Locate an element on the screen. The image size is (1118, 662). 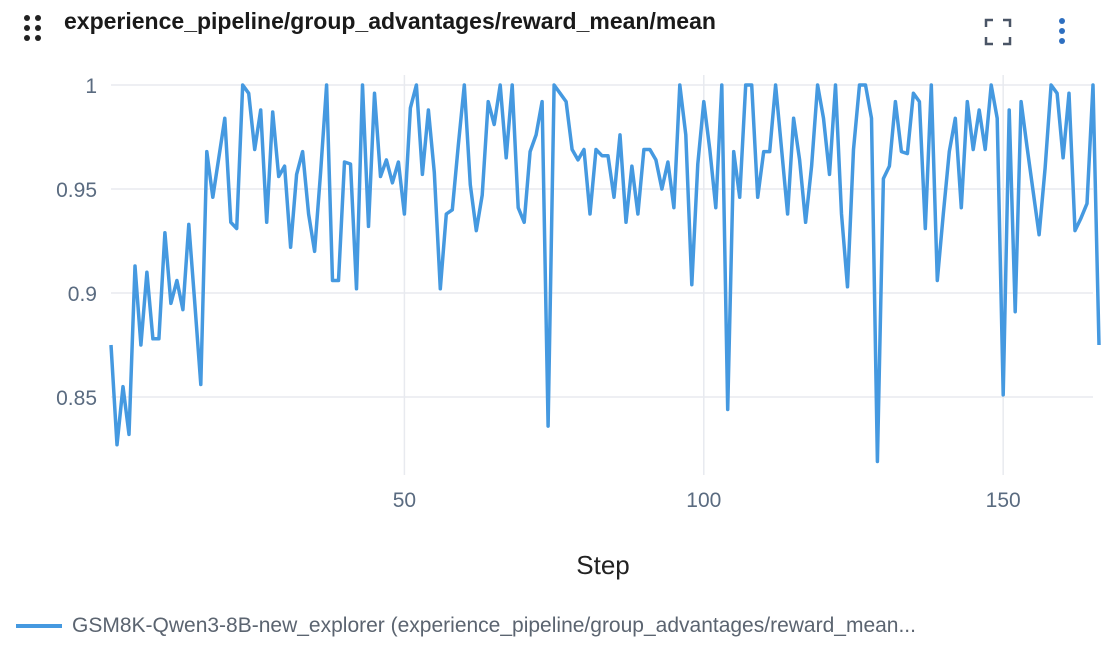
y-tick-label: 0.9 is located at coordinates (82, 294).